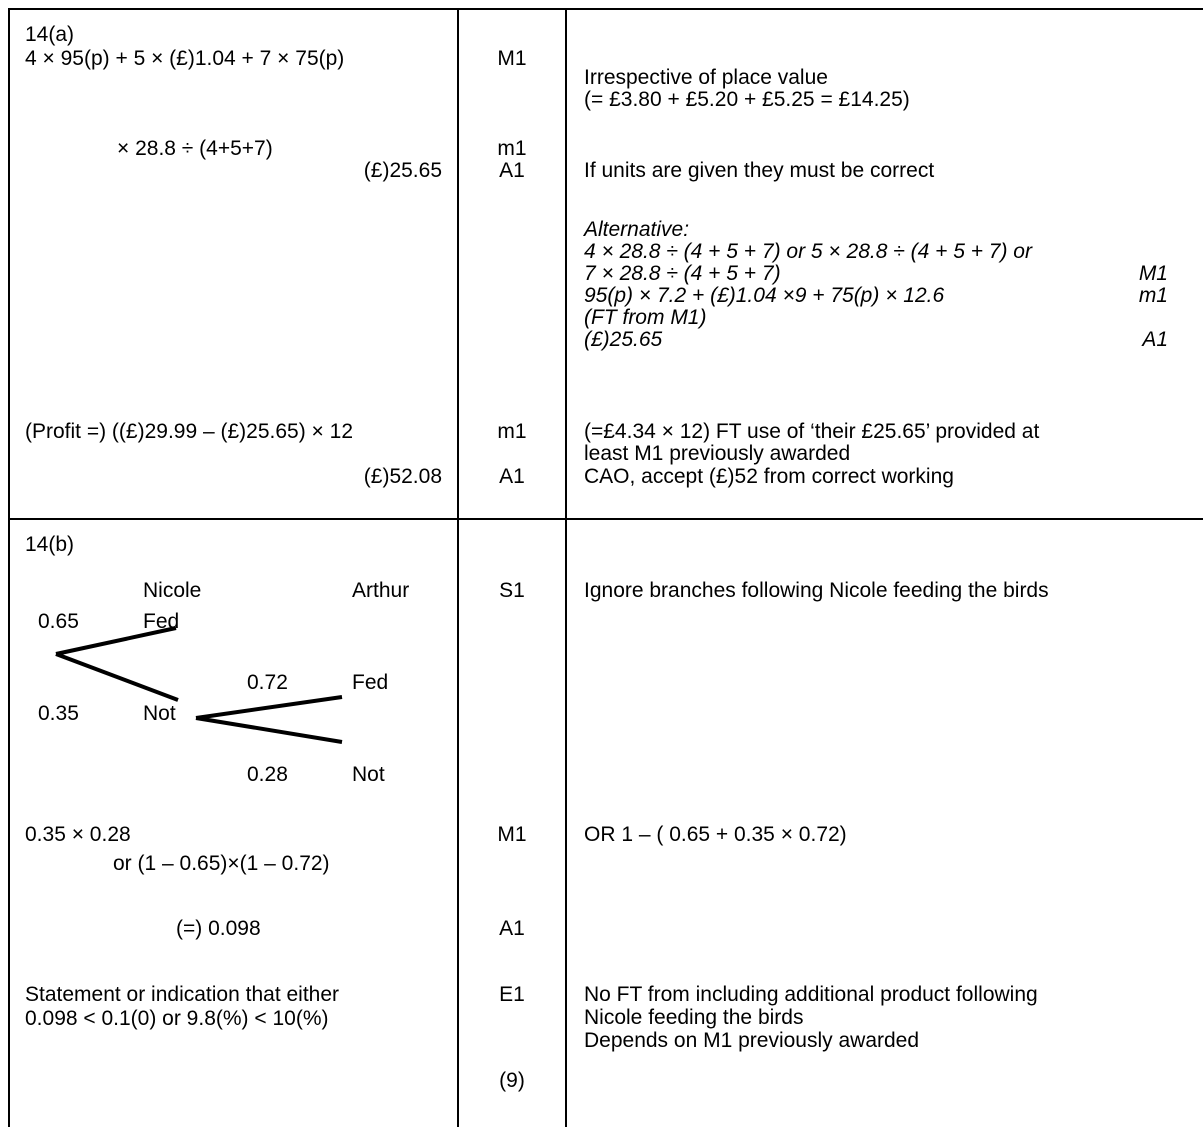 The width and height of the screenshot is (1203, 1127). Describe the element at coordinates (1155, 339) in the screenshot. I see `alternative-mark-a1: A1` at that location.